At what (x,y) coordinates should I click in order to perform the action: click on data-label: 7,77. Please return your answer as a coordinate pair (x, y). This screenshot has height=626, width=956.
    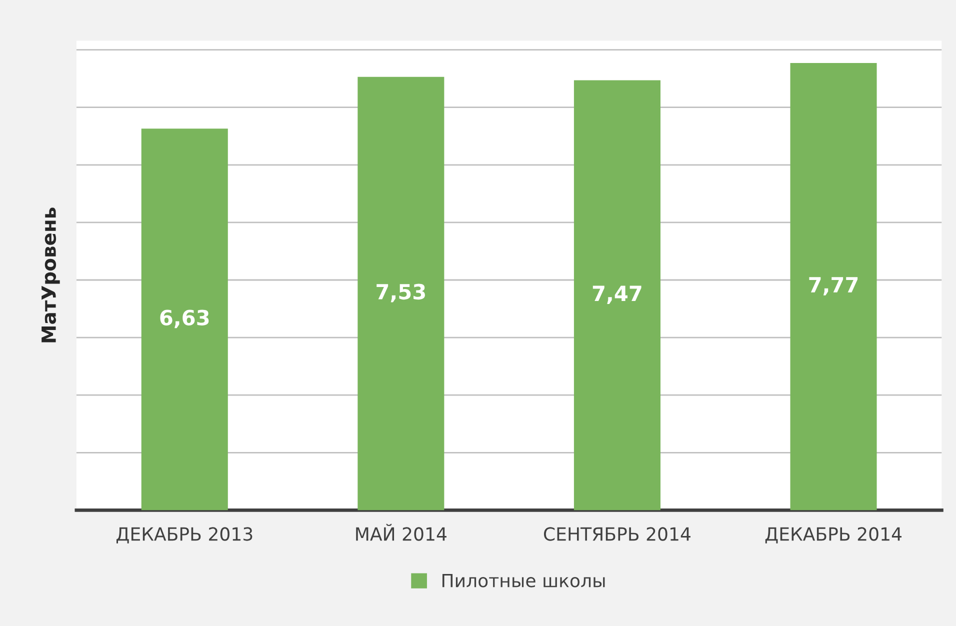
    Looking at the image, I should click on (833, 286).